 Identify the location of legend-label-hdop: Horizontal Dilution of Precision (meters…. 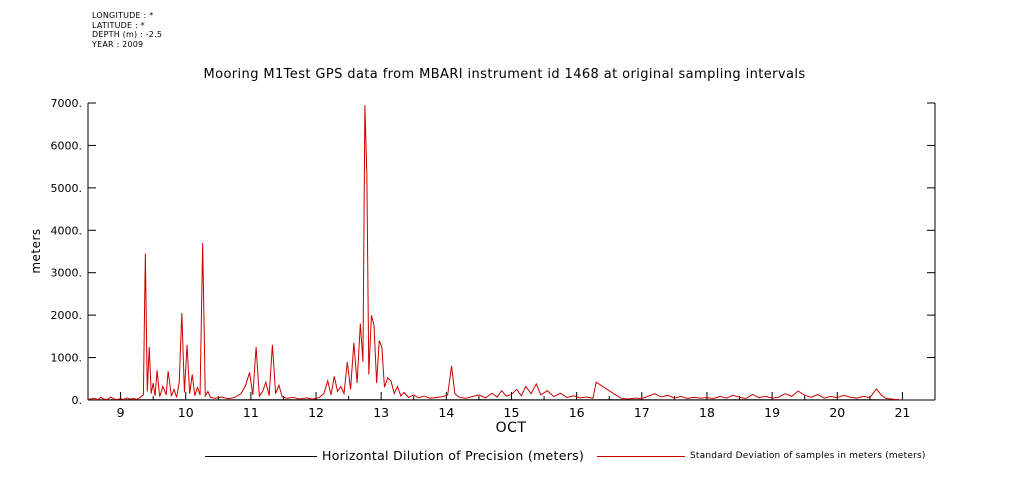
(453, 455).